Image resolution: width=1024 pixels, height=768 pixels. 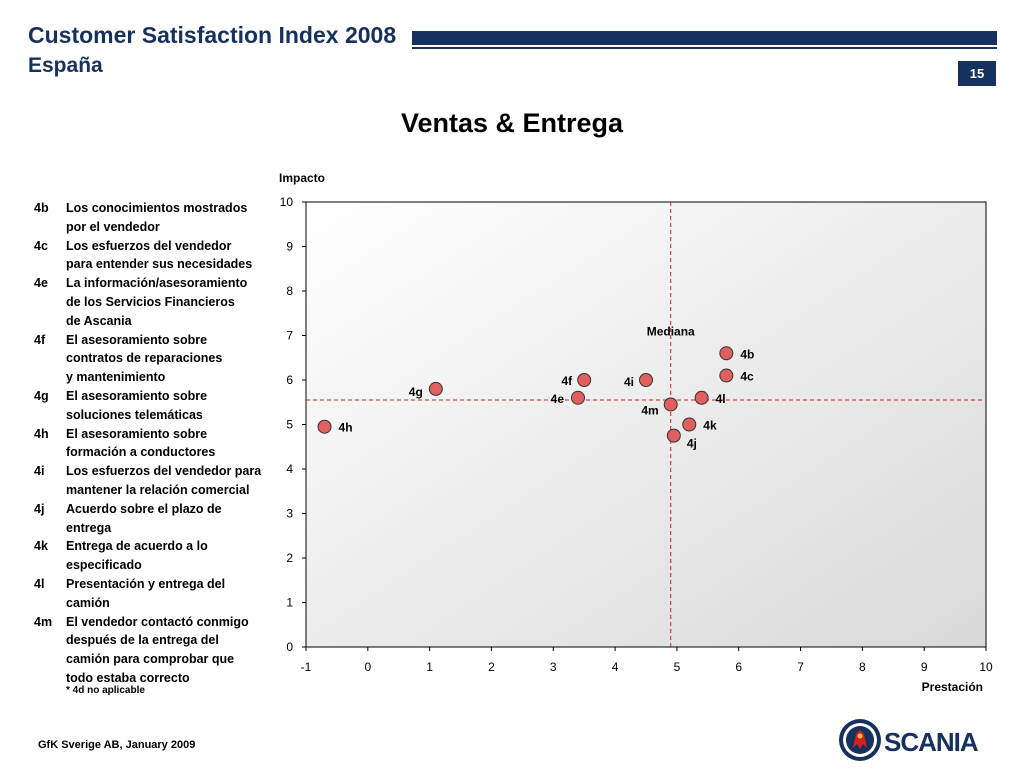 What do you see at coordinates (924, 667) in the screenshot?
I see `x-tick-label: 9` at bounding box center [924, 667].